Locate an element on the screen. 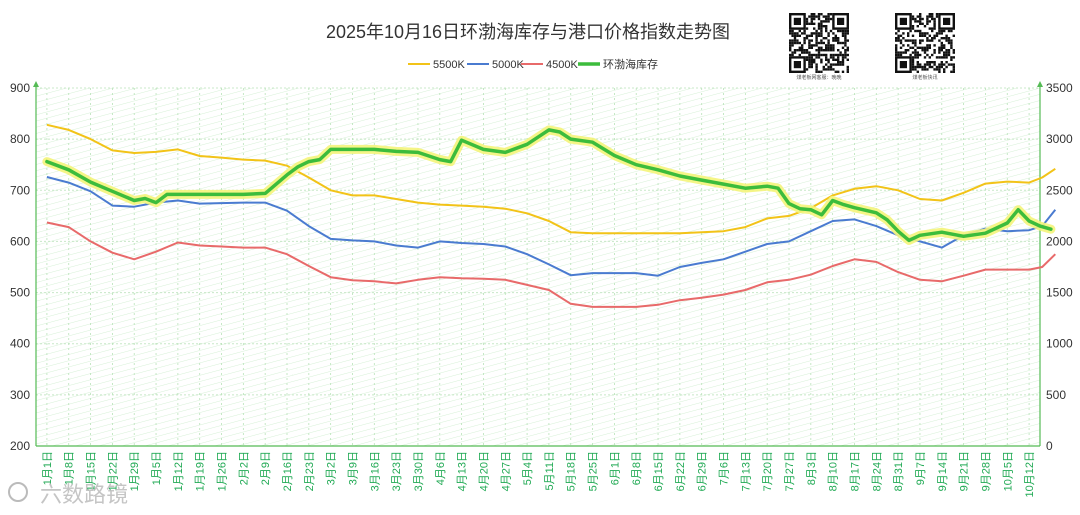  watermark: 六数路镜 is located at coordinates (68, 494).